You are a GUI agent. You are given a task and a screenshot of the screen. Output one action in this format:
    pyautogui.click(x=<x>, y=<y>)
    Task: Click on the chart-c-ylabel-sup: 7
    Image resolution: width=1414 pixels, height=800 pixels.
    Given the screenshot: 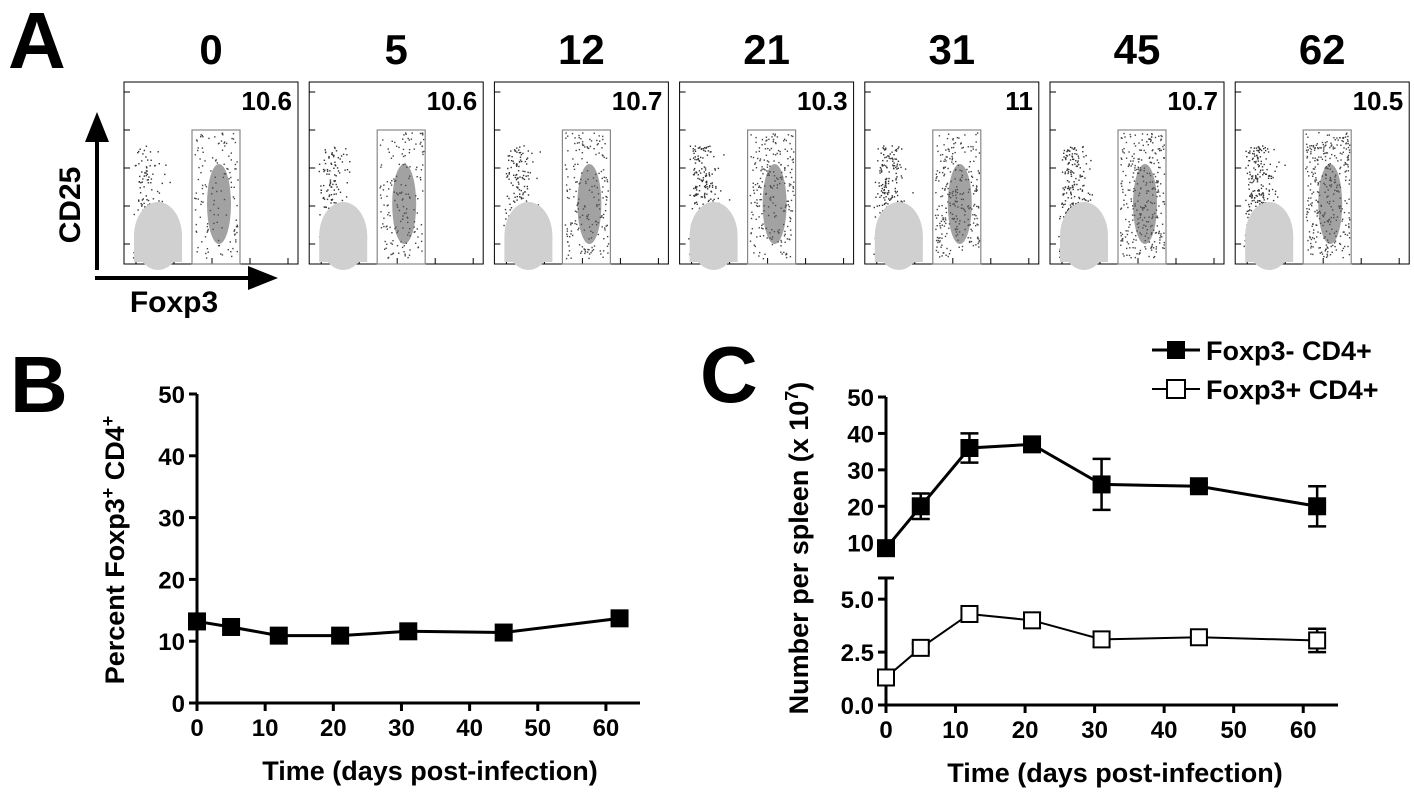 What is the action you would take?
    pyautogui.click(x=792, y=396)
    